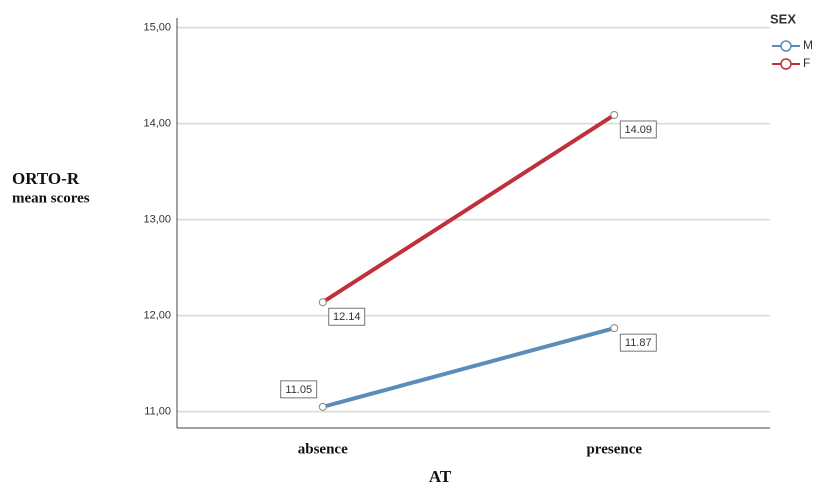 Image resolution: width=829 pixels, height=498 pixels. I want to click on x-tick-label: presence, so click(614, 449).